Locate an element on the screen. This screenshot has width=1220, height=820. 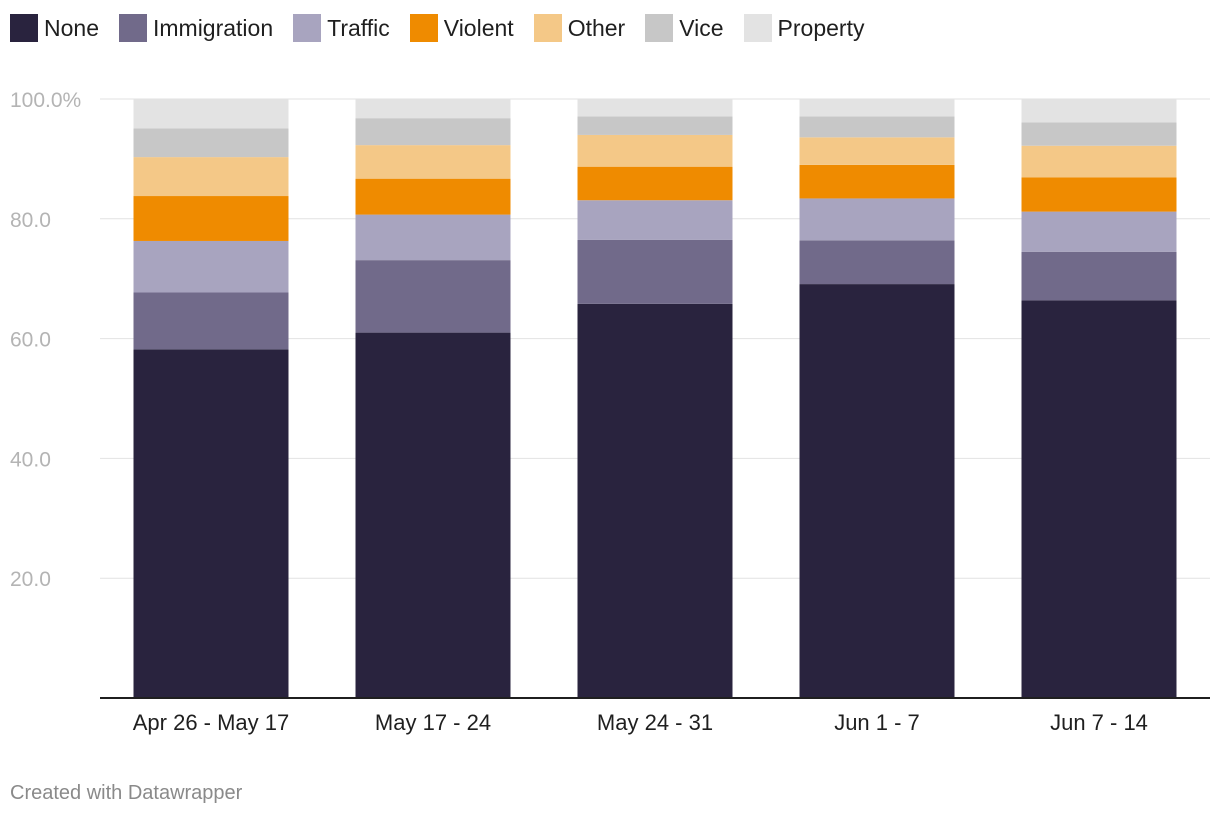
legend-item-vice: Vice is located at coordinates (684, 28).